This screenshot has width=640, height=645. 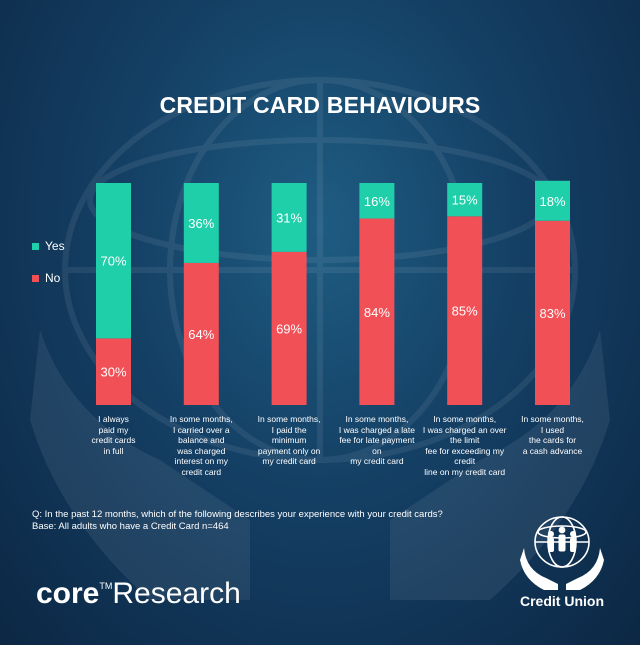 I want to click on legend-swatch-yes, so click(x=35, y=246).